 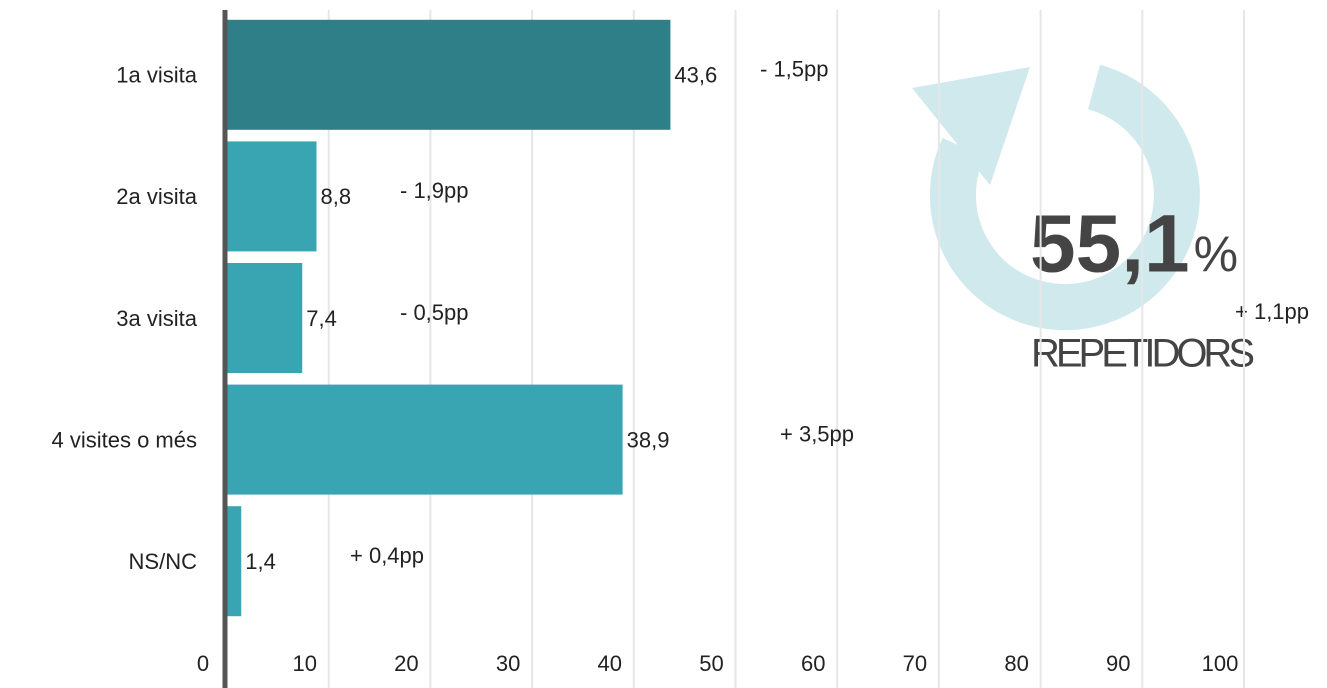 I want to click on callout-unit: %, so click(x=1216, y=254).